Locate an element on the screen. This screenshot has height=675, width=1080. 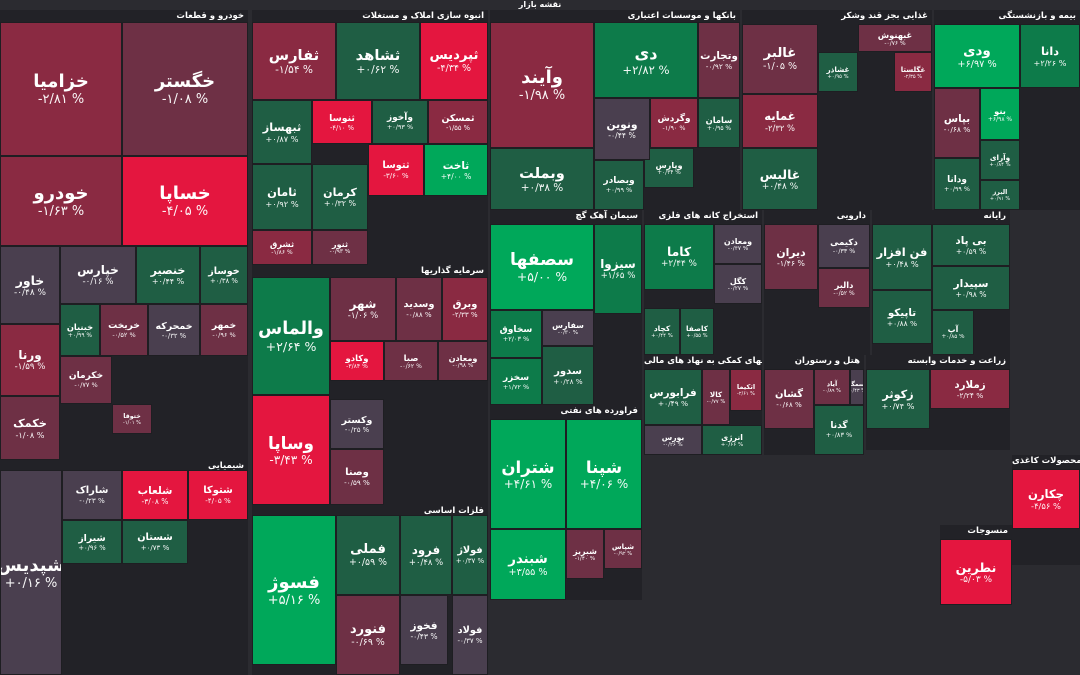
stock-tile: شبندر +۳/۵۵ % is located at coordinates (528, 564).